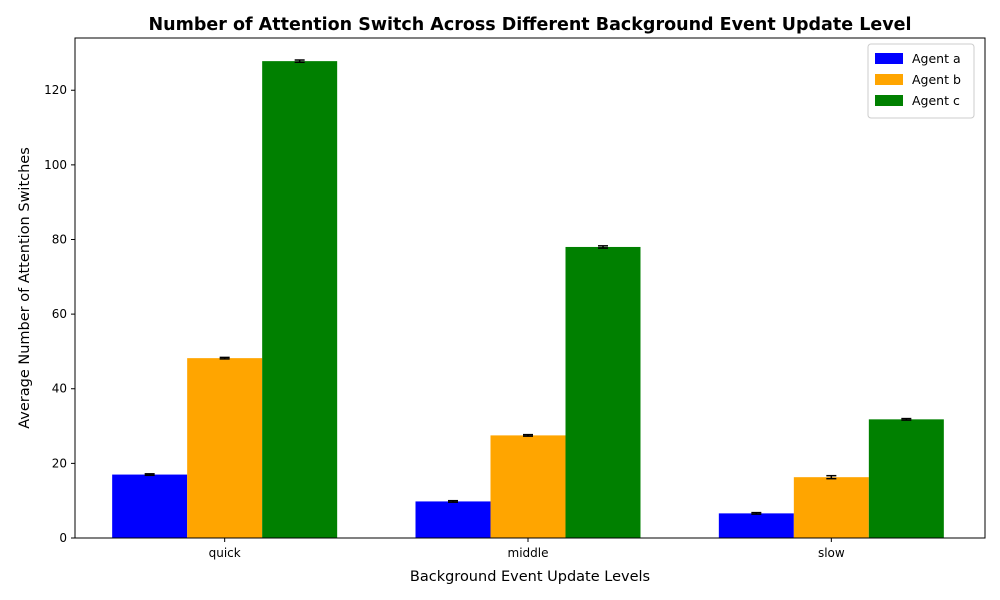 This screenshot has width=1000, height=600. Describe the element at coordinates (936, 79) in the screenshot. I see `legend-label-agent-b: Agent b` at that location.